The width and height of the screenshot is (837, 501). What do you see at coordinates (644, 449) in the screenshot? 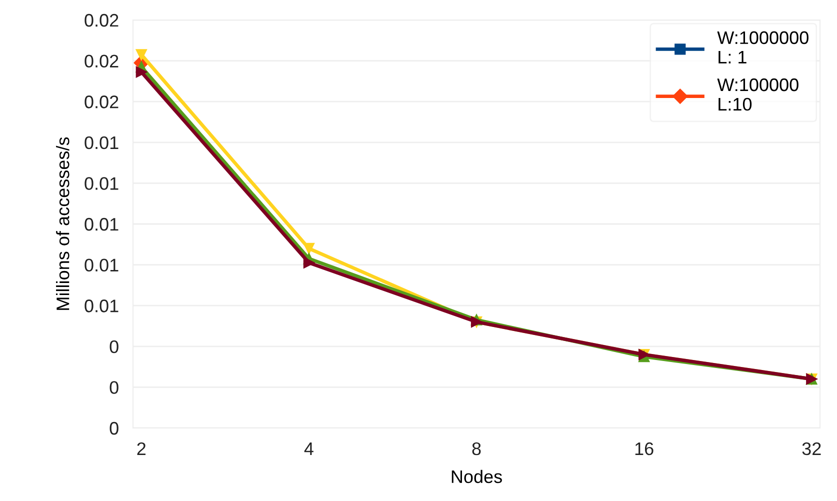
I see `x-tick-label: 16` at bounding box center [644, 449].